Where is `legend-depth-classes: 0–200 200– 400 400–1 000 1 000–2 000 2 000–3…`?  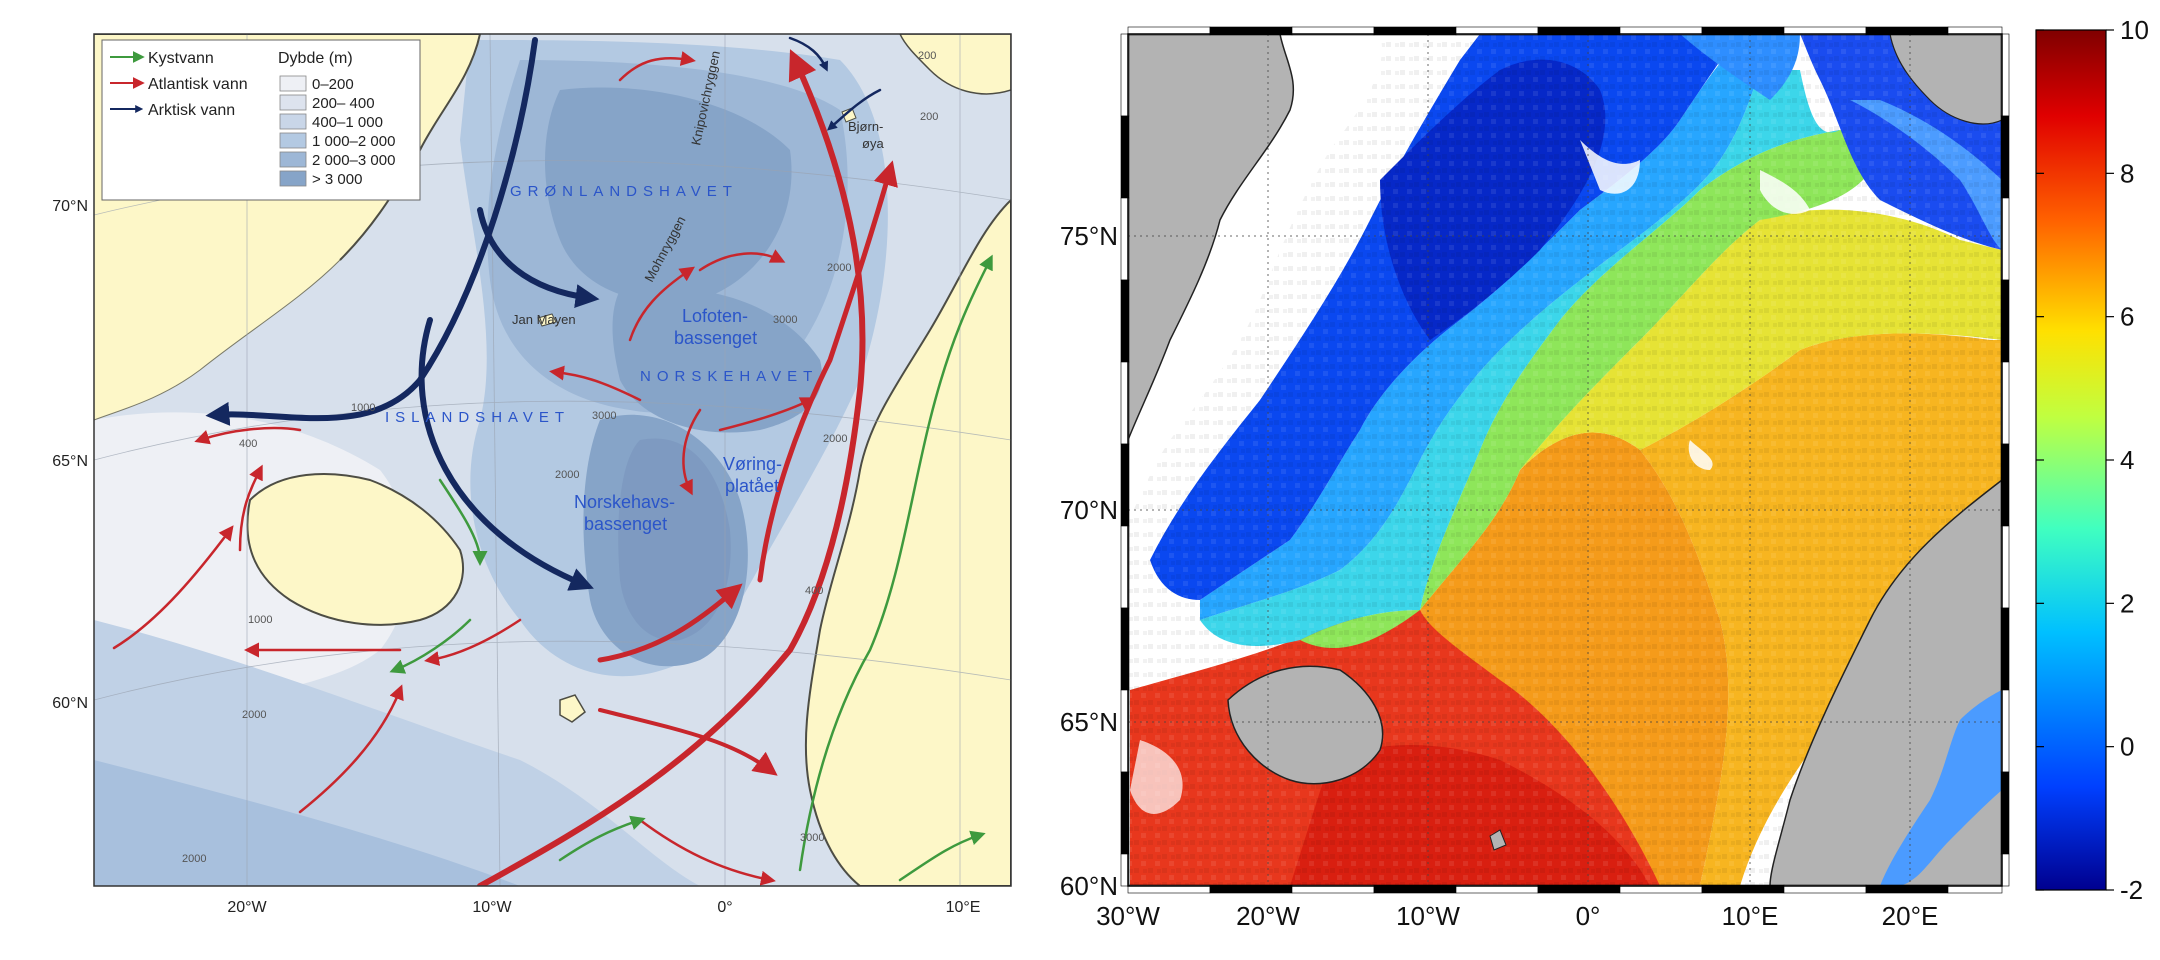
legend-depth-classes: 0–200 200– 400 400–1 000 1 000–2 000 2 000–3… is located at coordinates (337, 131).